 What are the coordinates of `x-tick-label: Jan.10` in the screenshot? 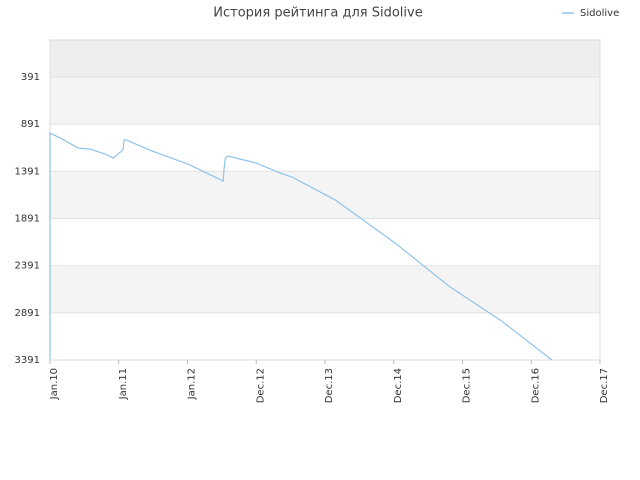 It's located at (54, 384).